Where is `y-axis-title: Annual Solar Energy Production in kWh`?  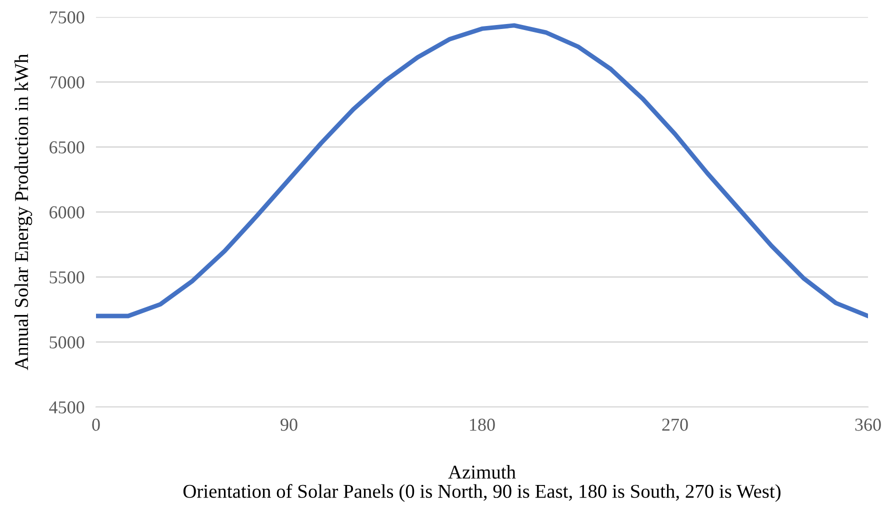 y-axis-title: Annual Solar Energy Production in kWh is located at coordinates (23, 212).